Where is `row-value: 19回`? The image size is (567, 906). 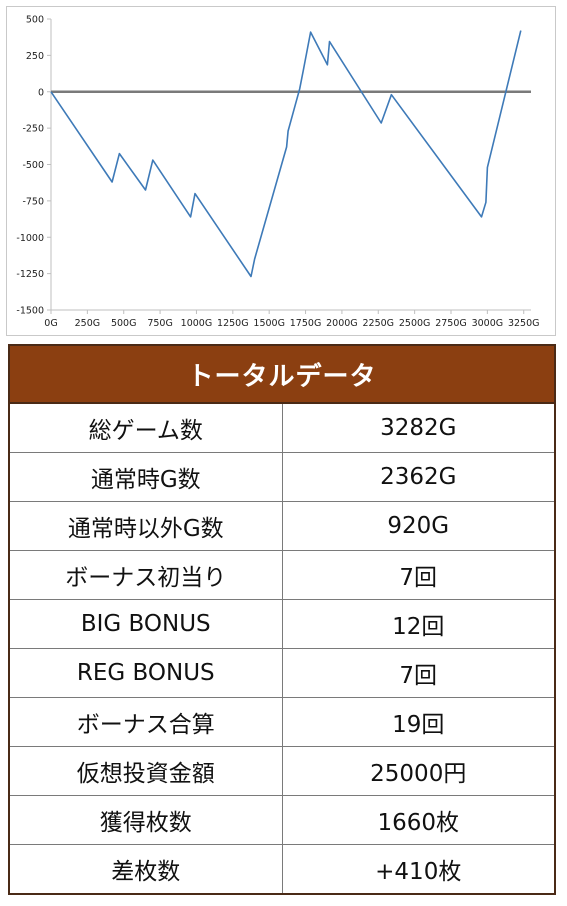
row-value: 19回 is located at coordinates (418, 722).